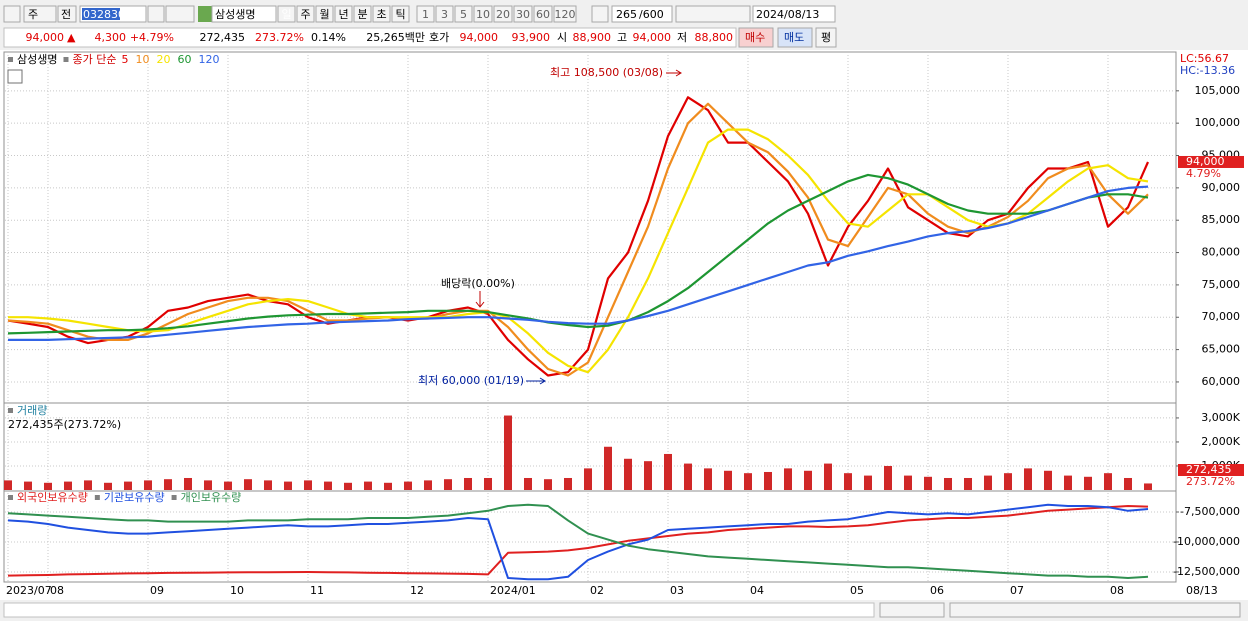 The height and width of the screenshot is (621, 1248). I want to click on x-tick-label: 02, so click(597, 590).